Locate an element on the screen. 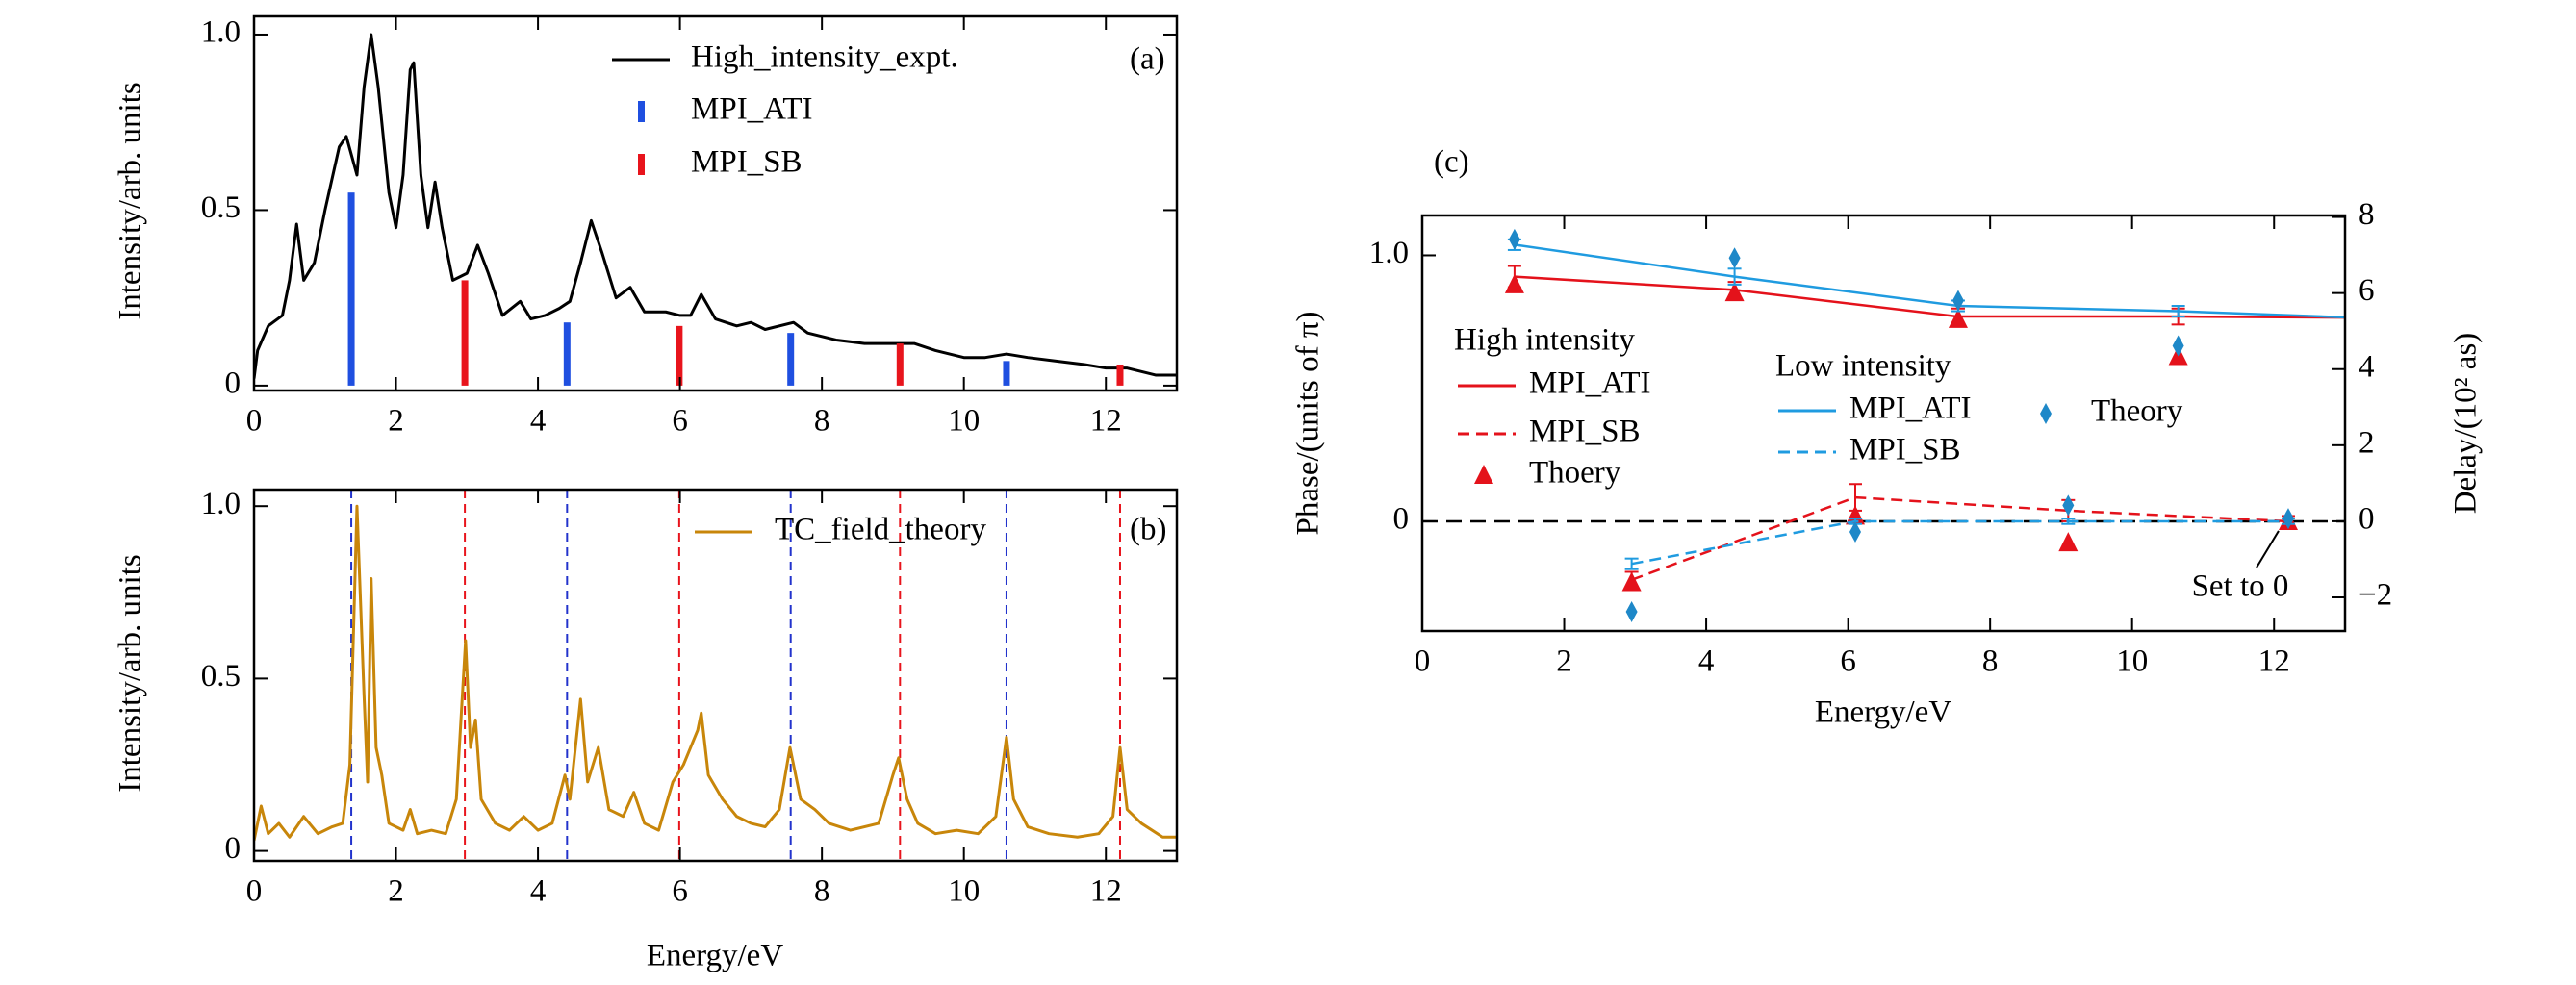 The image size is (2576, 985). legend-label: Theory is located at coordinates (2137, 411).